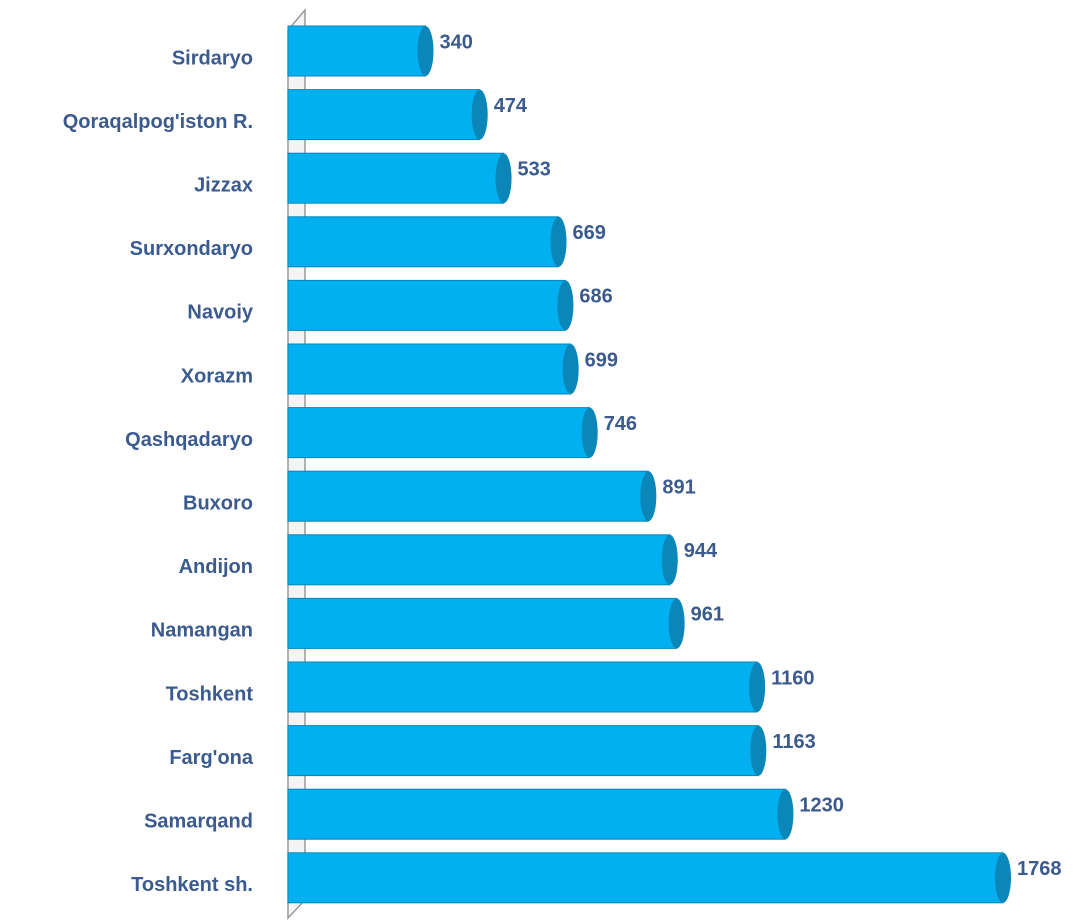 This screenshot has height=920, width=1073. Describe the element at coordinates (211, 758) in the screenshot. I see `category-label: Farg'ona` at that location.